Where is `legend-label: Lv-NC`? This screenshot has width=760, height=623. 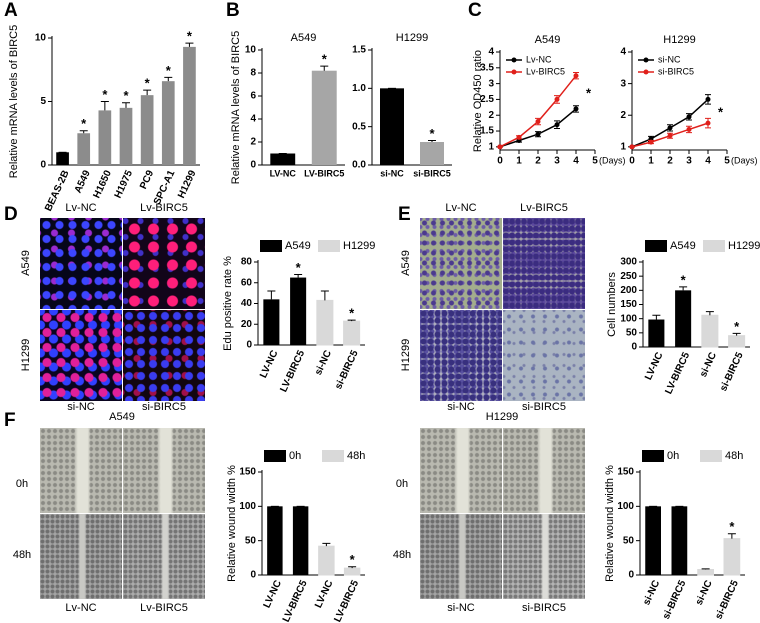
legend-label: Lv-NC is located at coordinates (539, 59).